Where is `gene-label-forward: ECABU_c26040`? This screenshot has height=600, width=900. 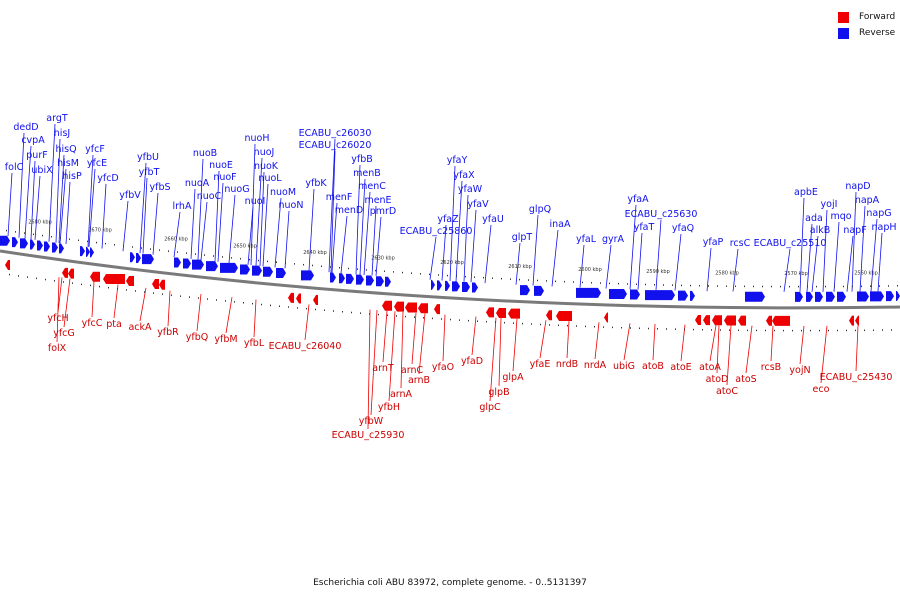
gene-label-forward: ECABU_c26040 is located at coordinates (305, 346).